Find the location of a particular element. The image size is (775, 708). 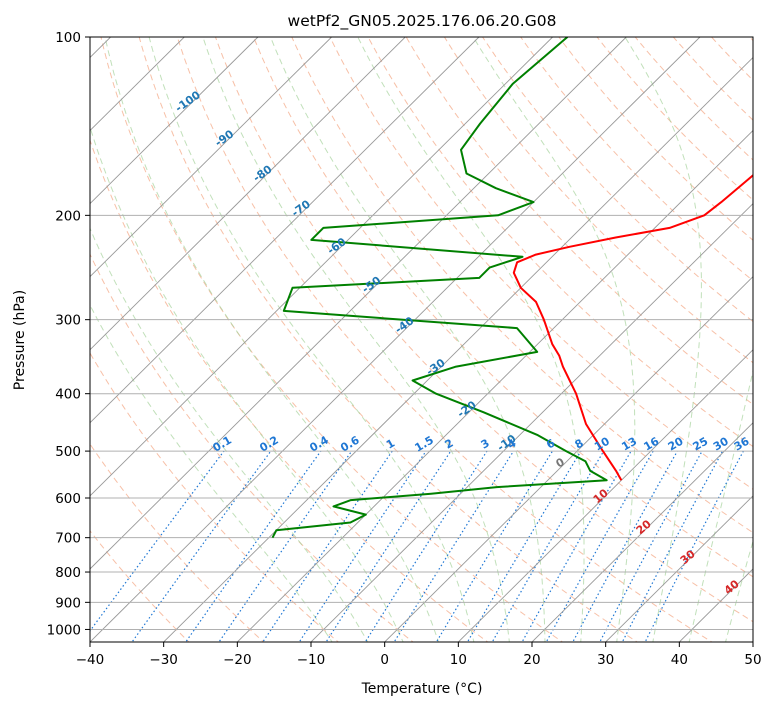

y-tick-label: 900 is located at coordinates (68, 603).